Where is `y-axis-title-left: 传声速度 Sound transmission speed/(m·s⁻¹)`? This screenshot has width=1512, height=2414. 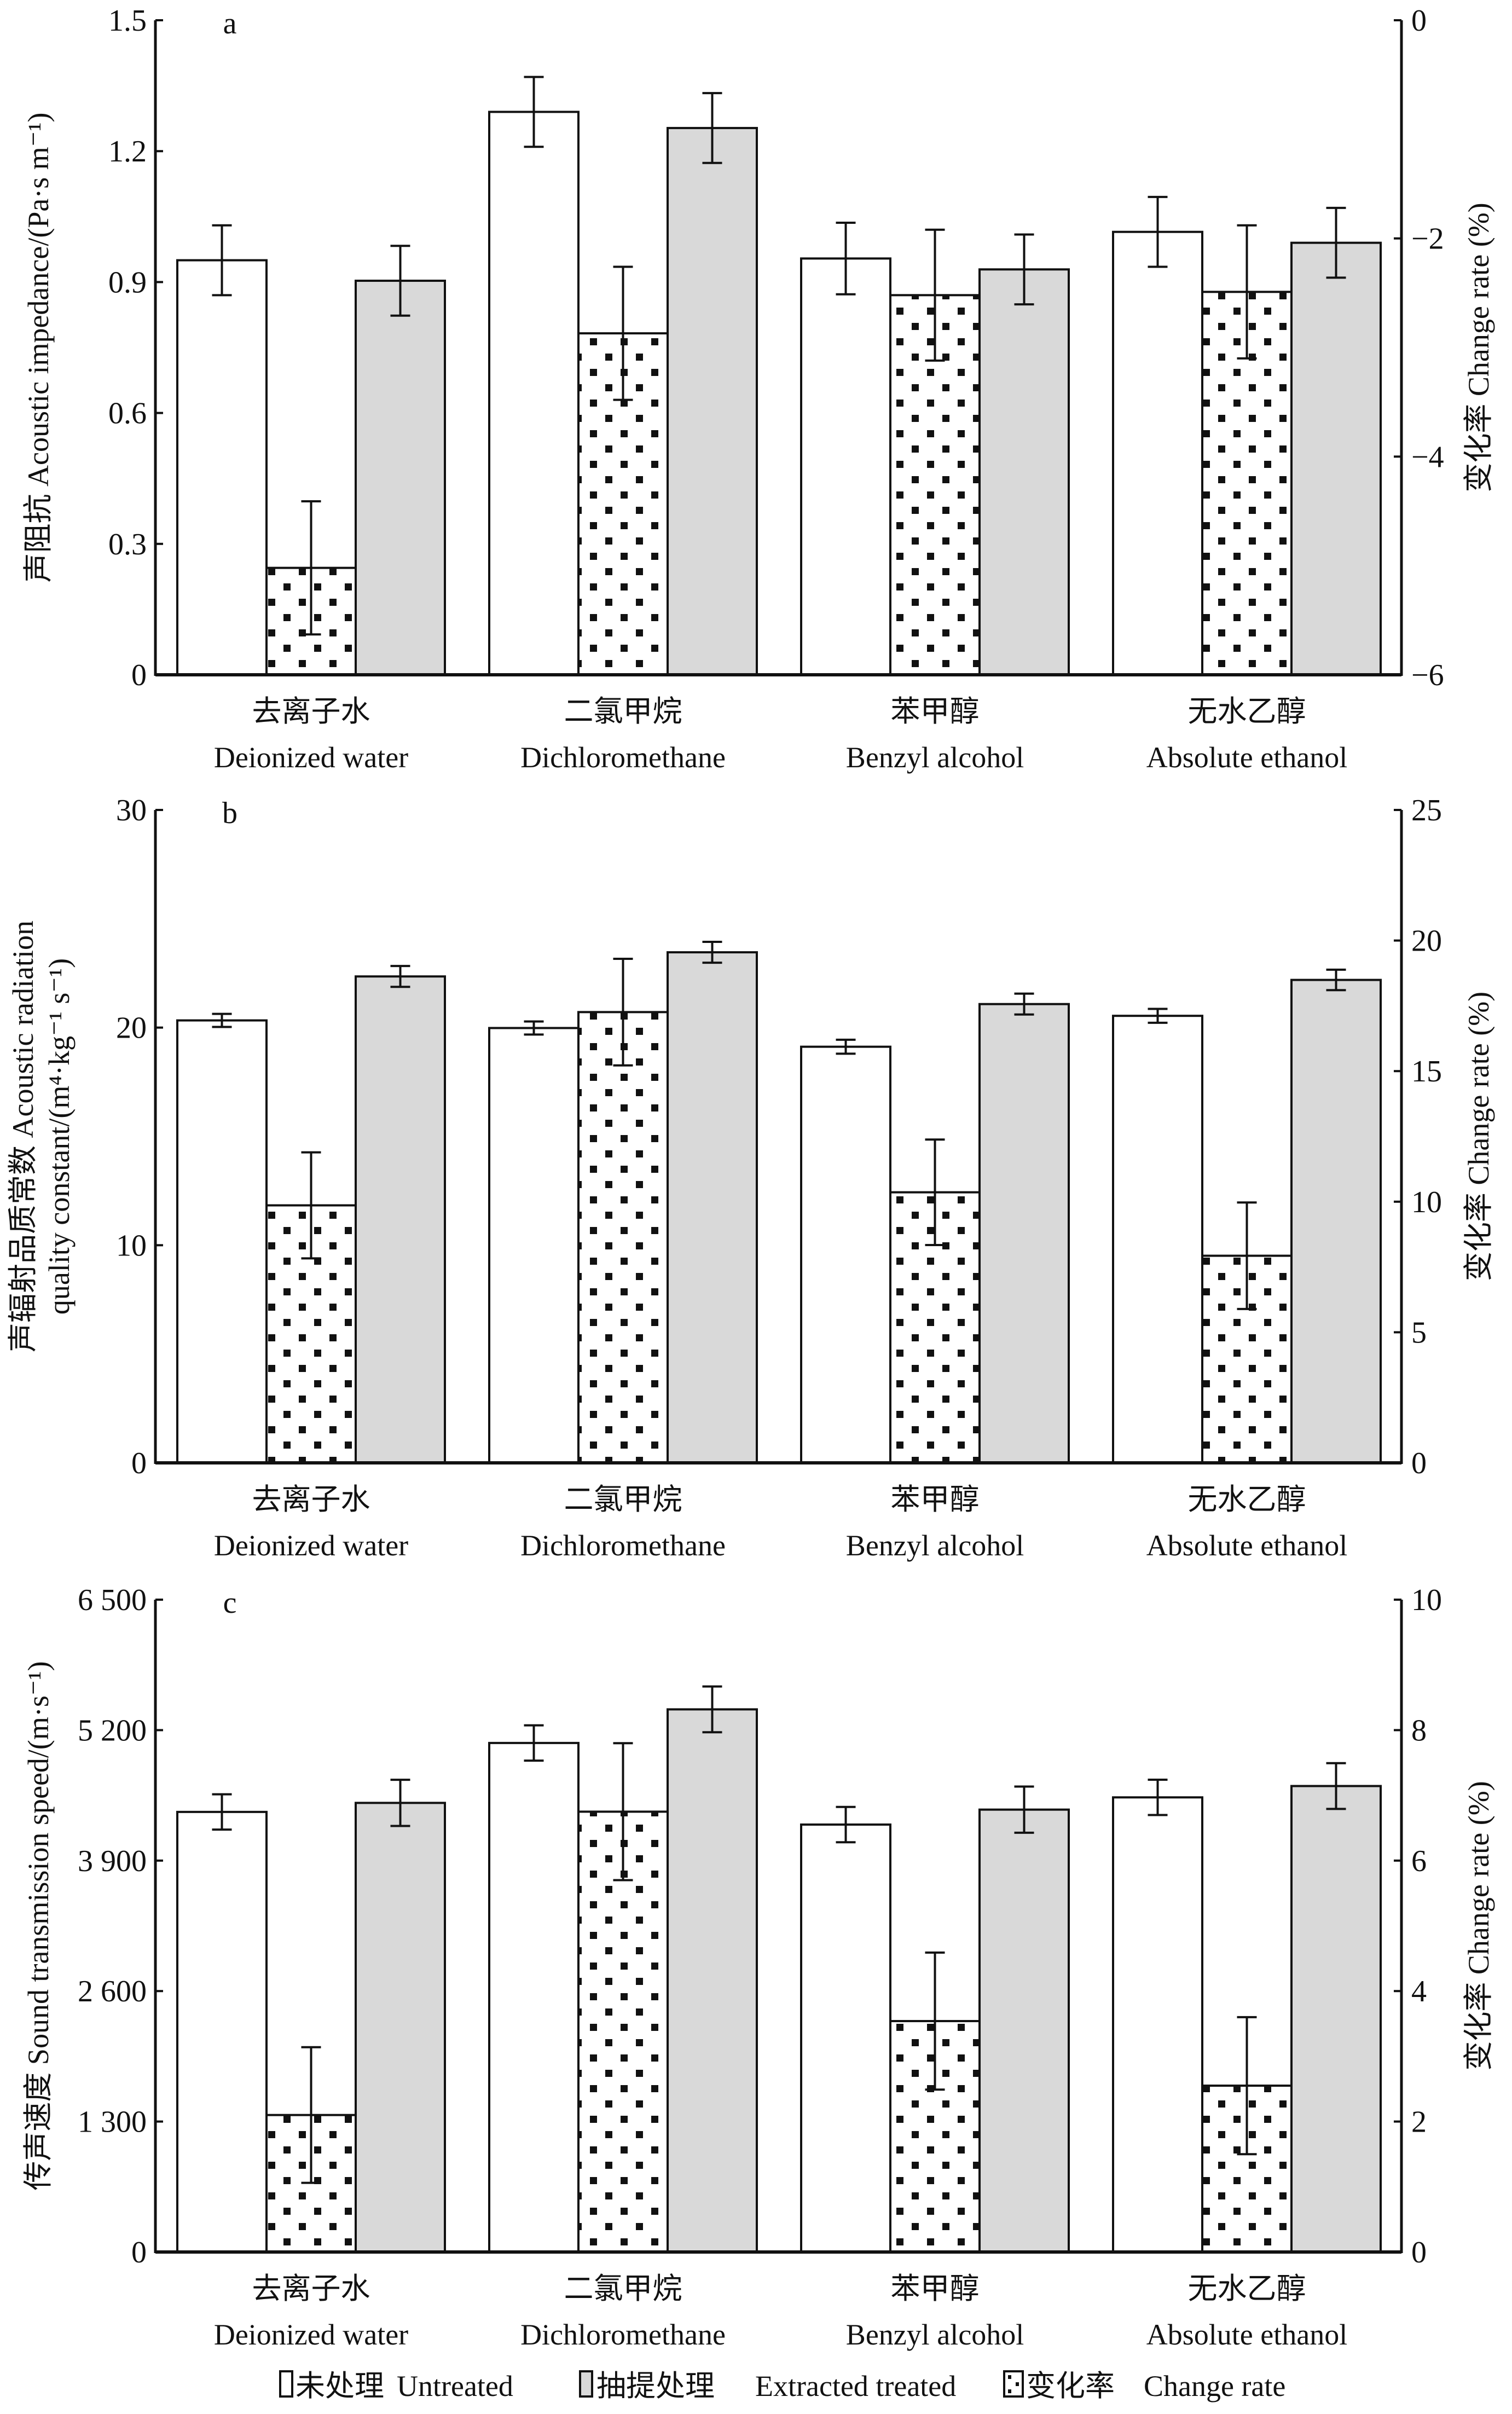
y-axis-title-left: 传声速度 Sound transmission speed/(m·s⁻¹) is located at coordinates (39, 1926).